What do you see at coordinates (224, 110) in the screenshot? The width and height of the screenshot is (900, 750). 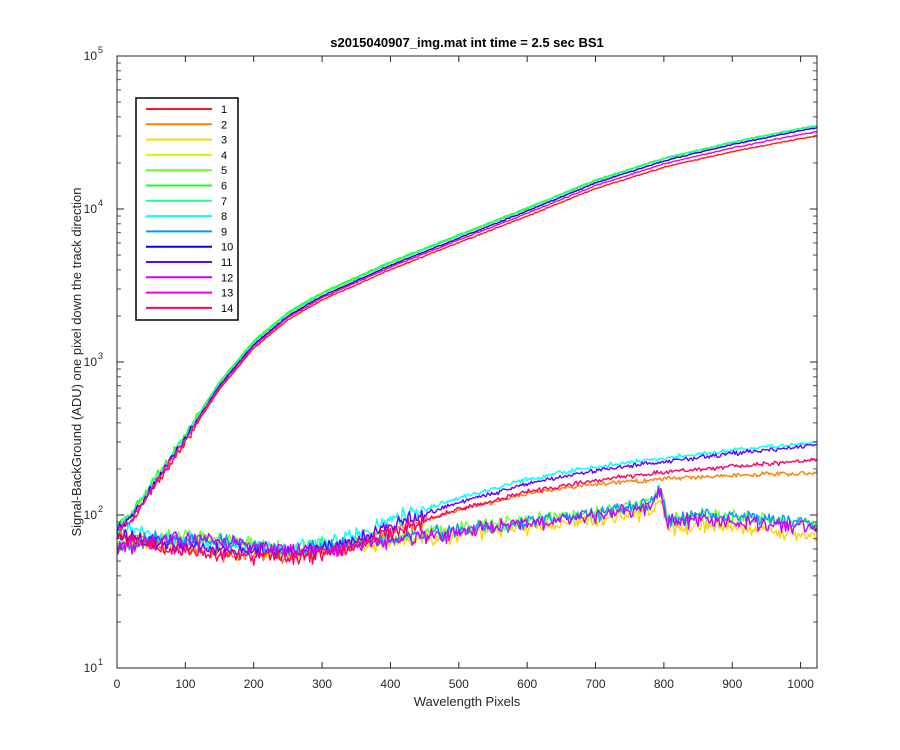 I see `legend-label-1: 1` at bounding box center [224, 110].